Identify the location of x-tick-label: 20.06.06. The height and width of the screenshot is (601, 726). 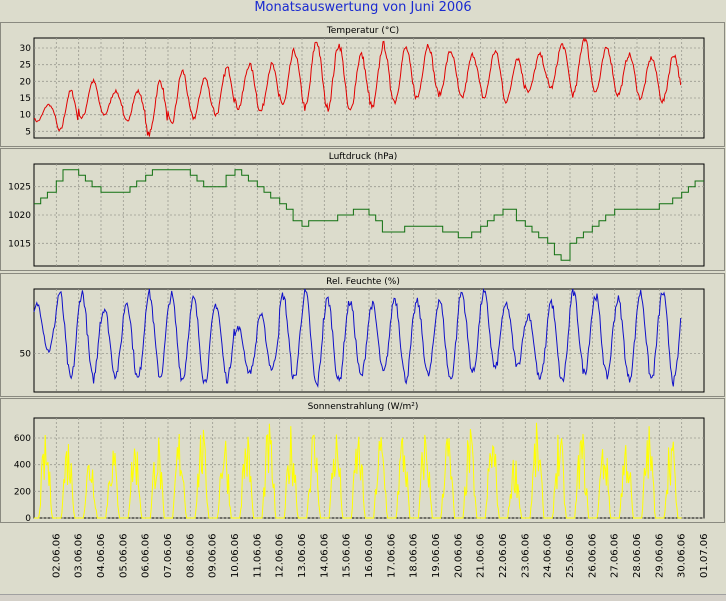
(458, 555).